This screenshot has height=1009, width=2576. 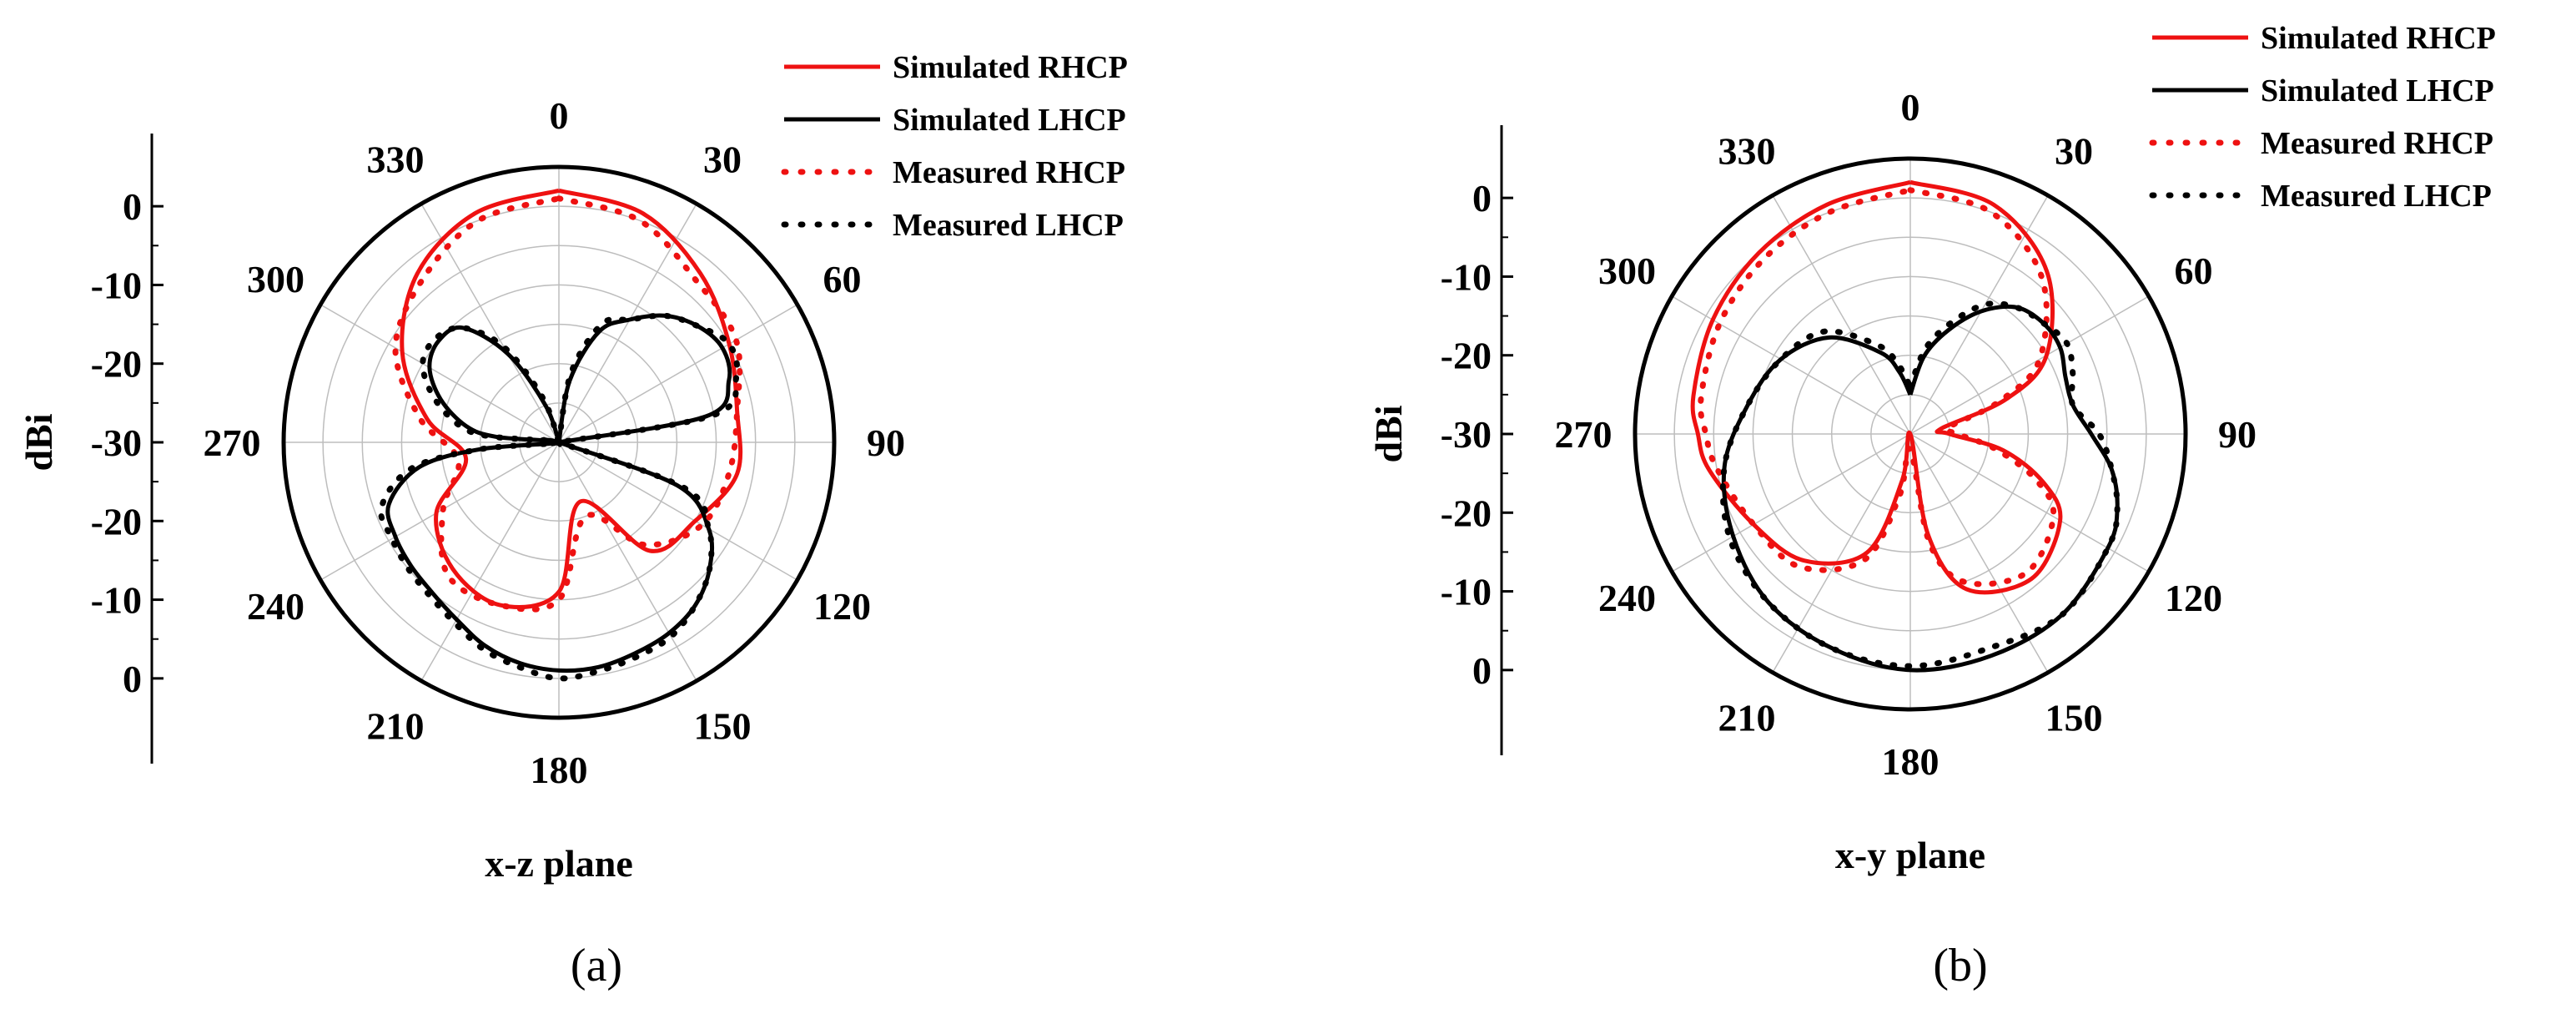 I want to click on panel-caption: (b), so click(x=1960, y=965).